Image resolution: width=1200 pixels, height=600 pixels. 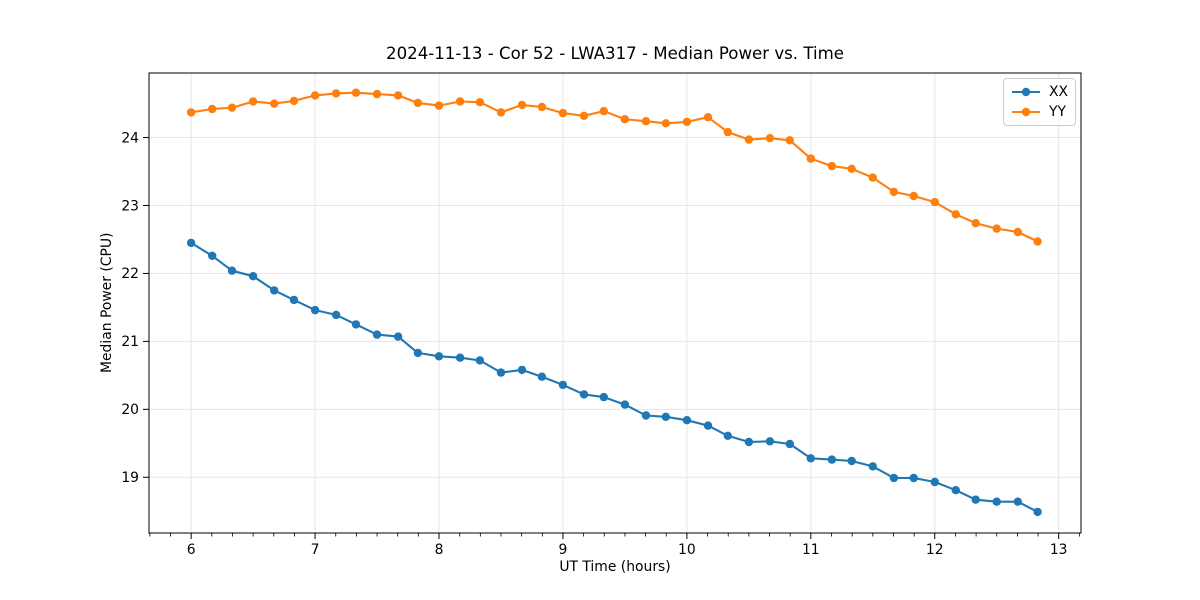 What do you see at coordinates (811, 550) in the screenshot?
I see `x-tick-label-11: 11` at bounding box center [811, 550].